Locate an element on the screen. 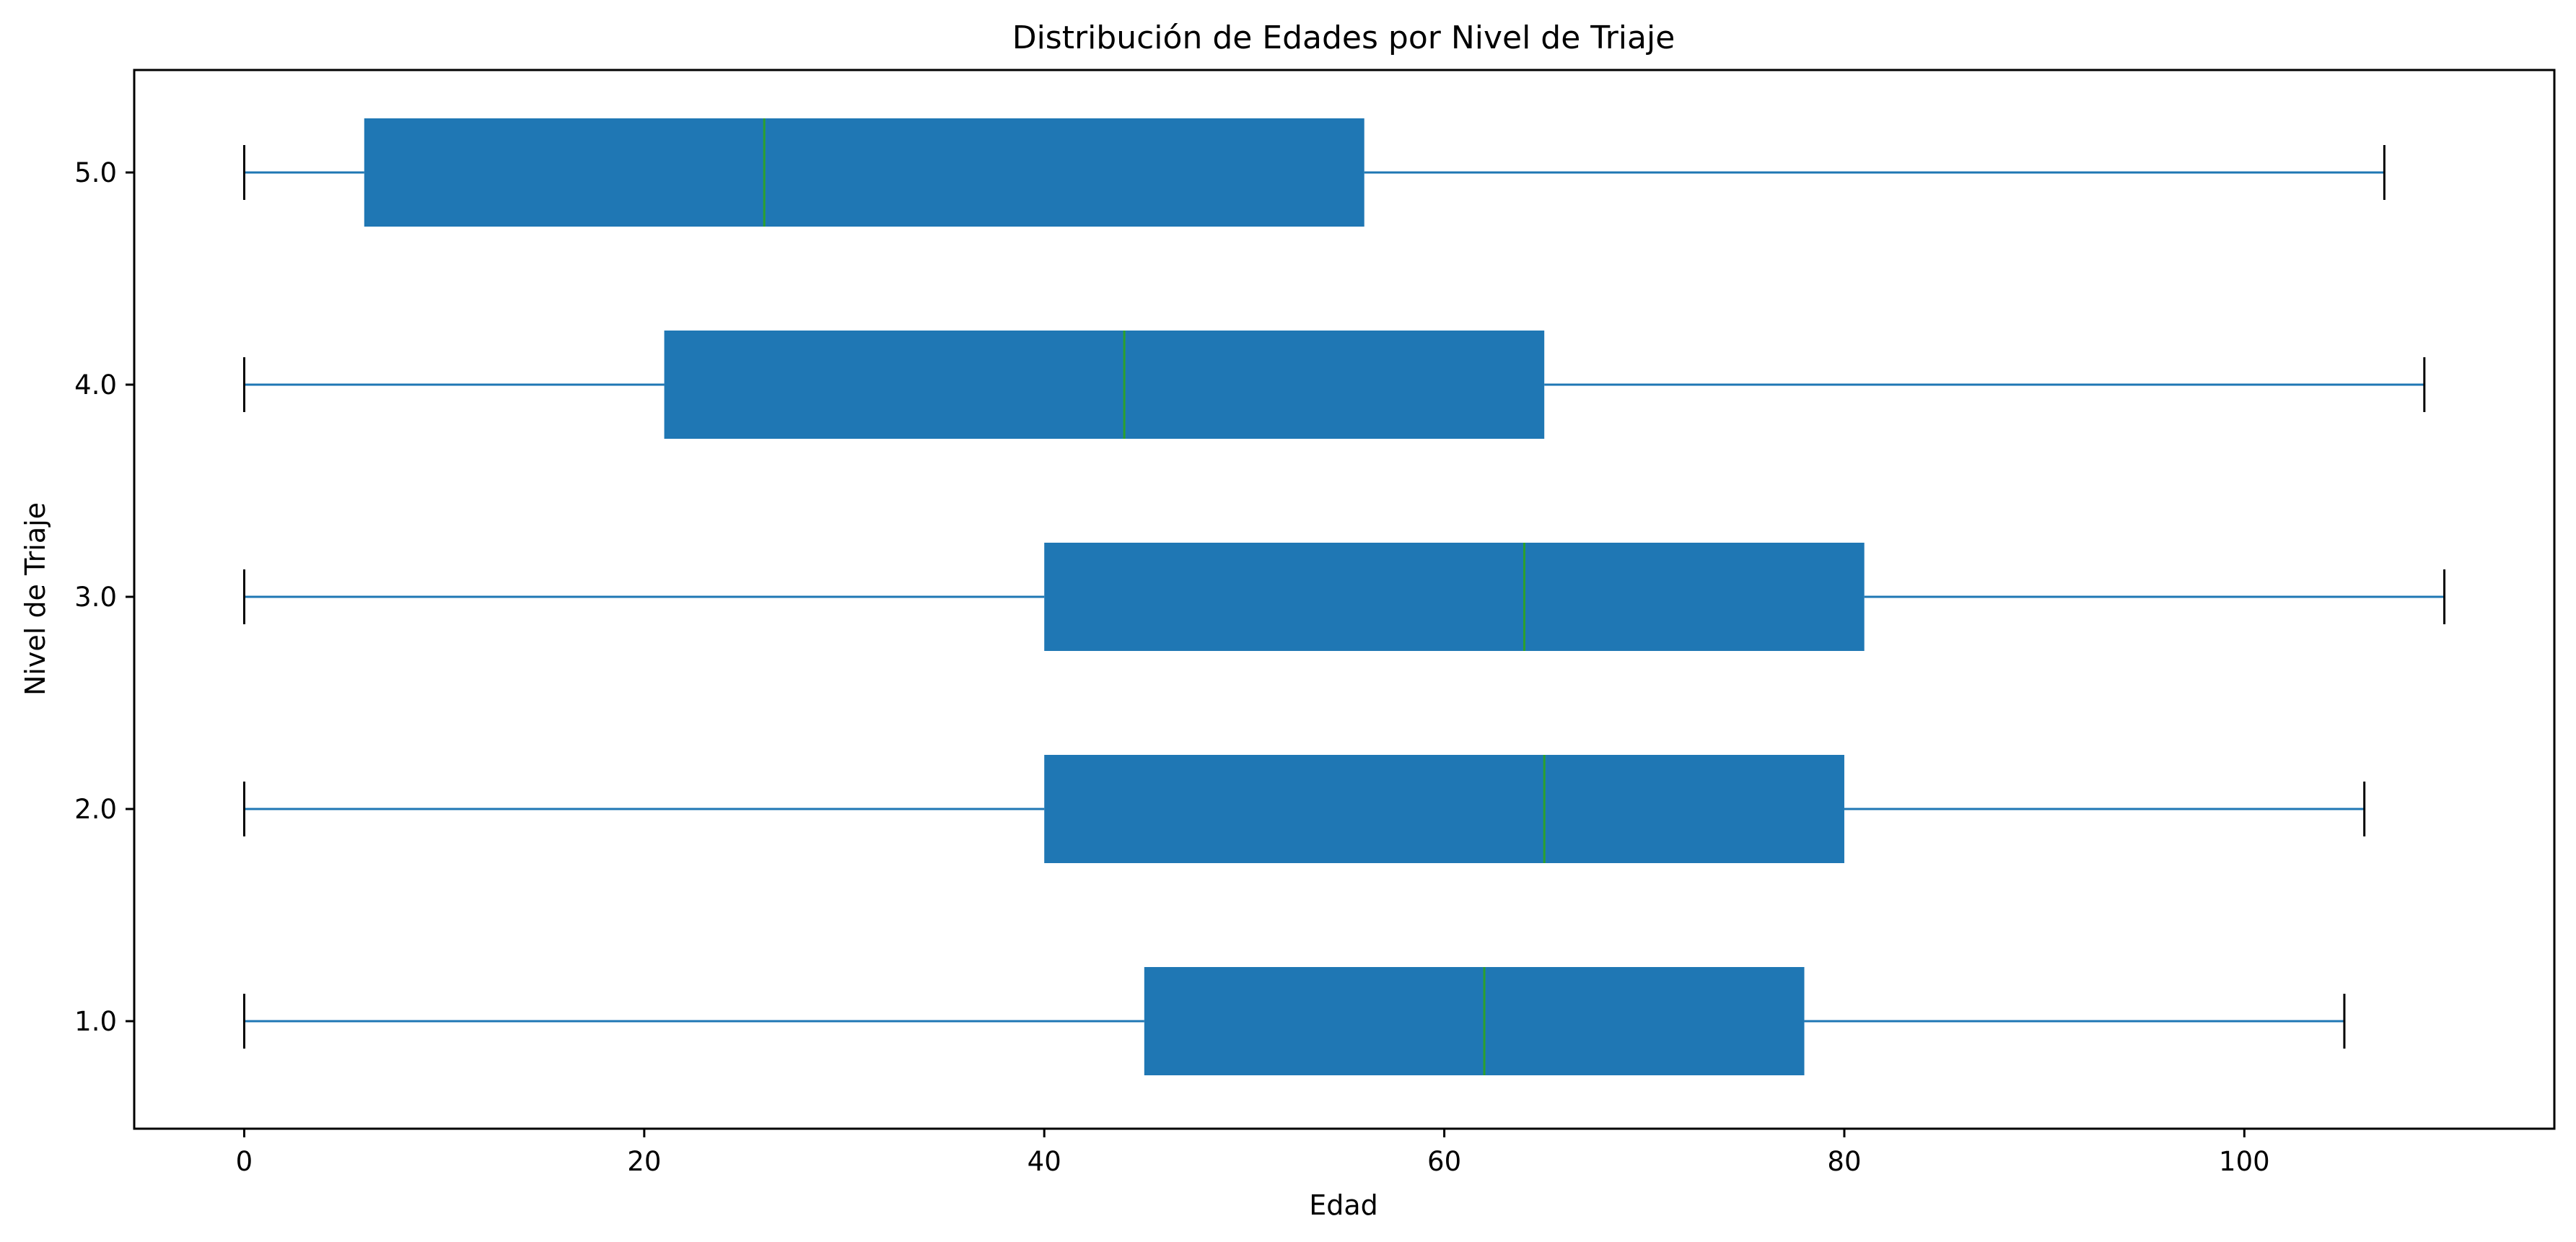 This screenshot has width=2576, height=1242. y-tick-label: 1.0 is located at coordinates (95, 1021).